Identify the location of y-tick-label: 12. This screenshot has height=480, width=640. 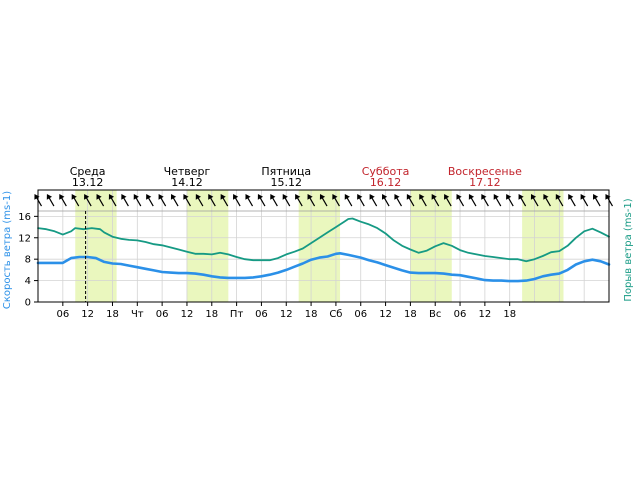
(24, 238).